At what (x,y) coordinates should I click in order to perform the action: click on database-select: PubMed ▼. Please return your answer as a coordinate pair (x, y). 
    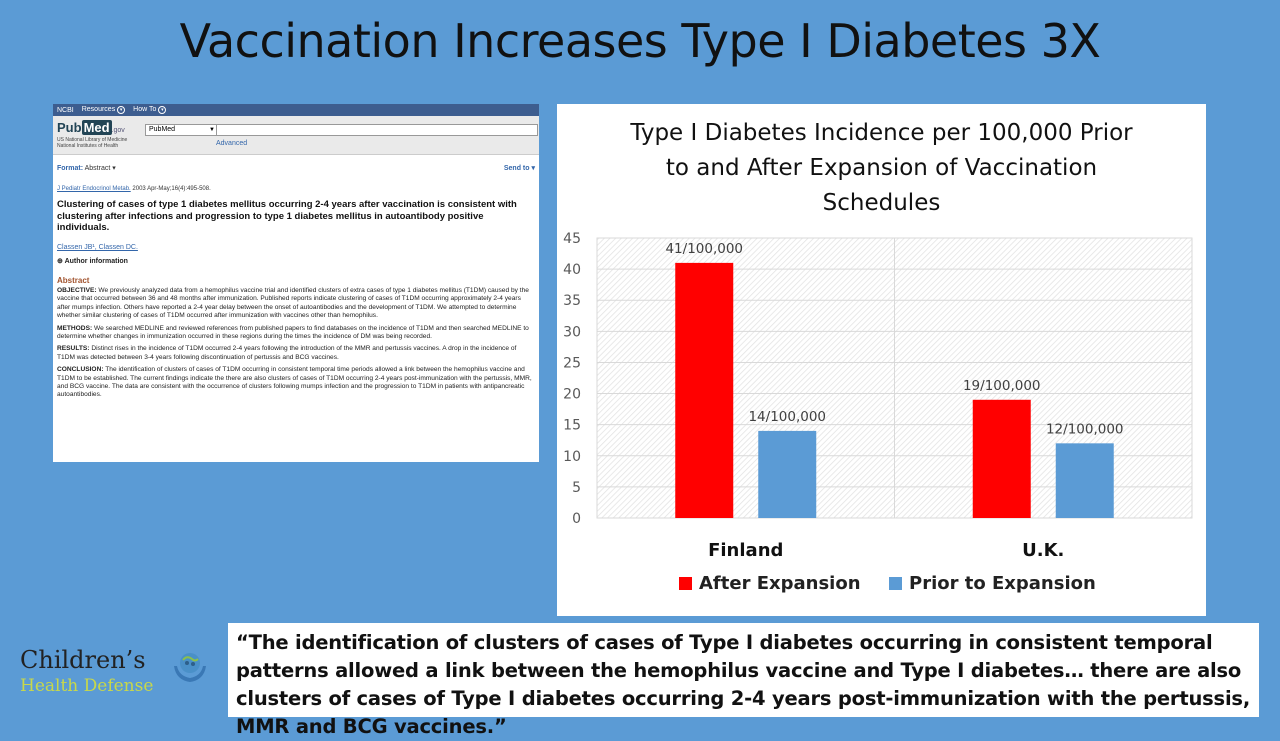
    Looking at the image, I should click on (181, 130).